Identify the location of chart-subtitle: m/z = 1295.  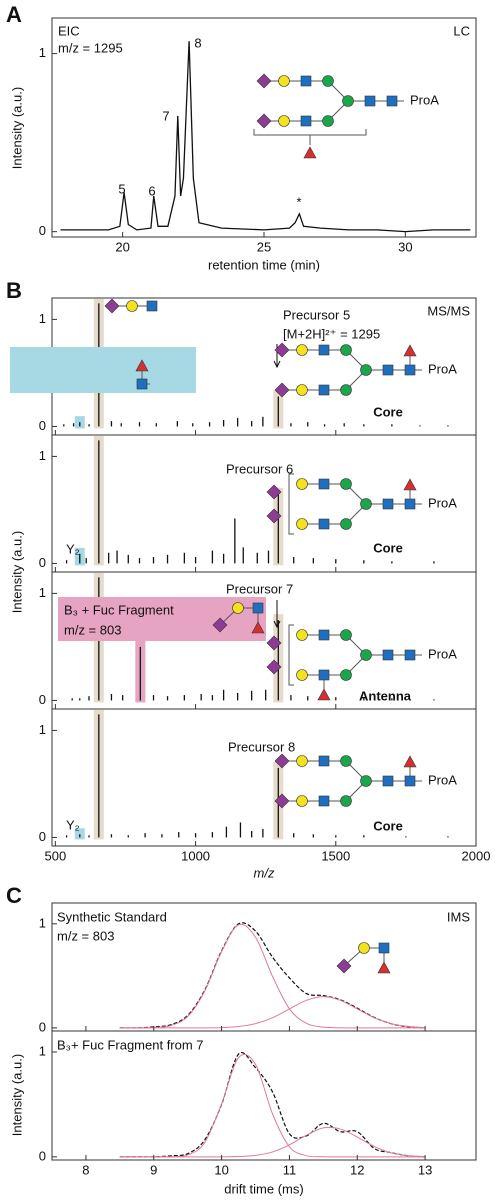
(90, 47).